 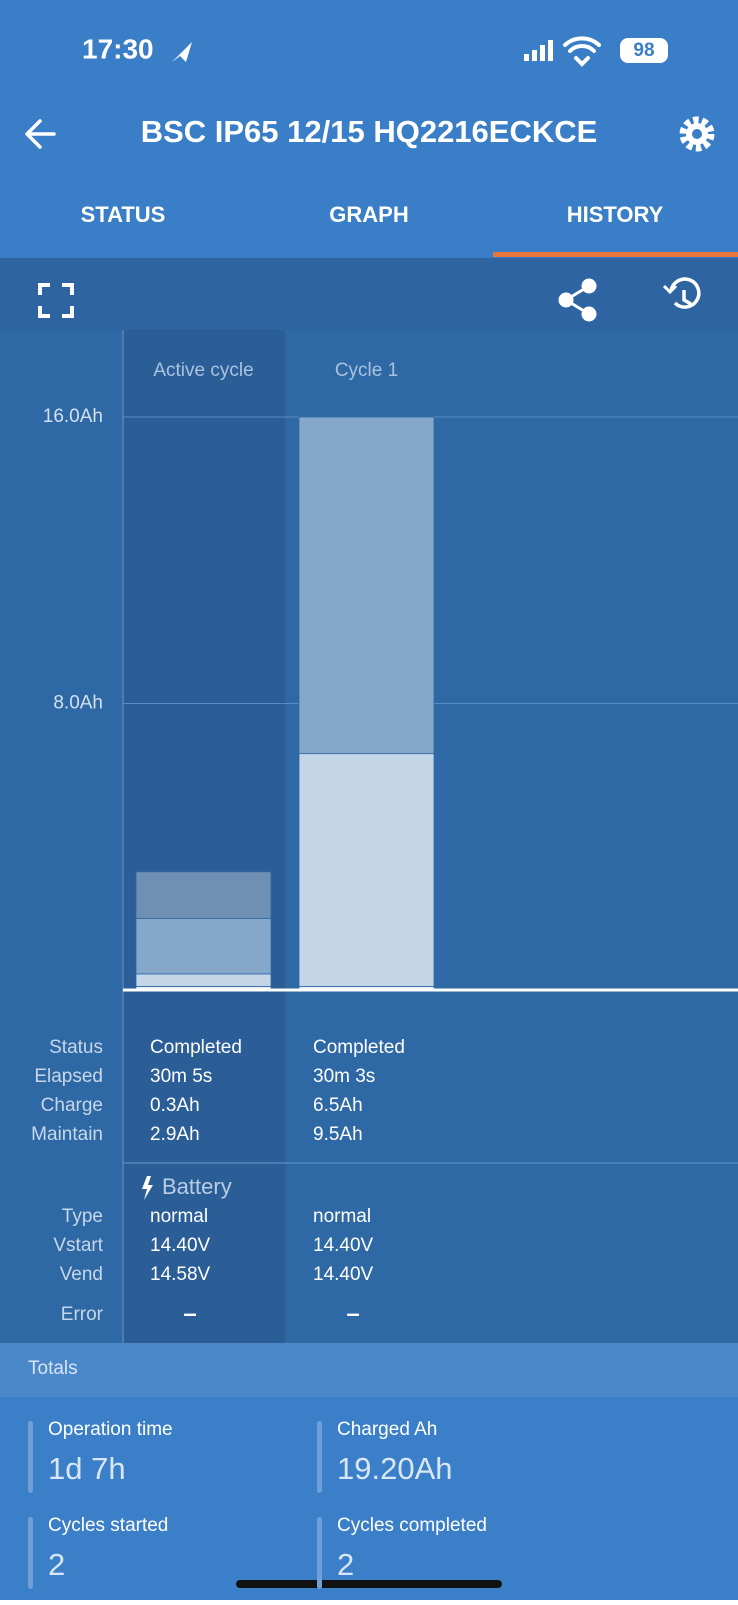 What do you see at coordinates (72, 1105) in the screenshot?
I see `row-label: Charge` at bounding box center [72, 1105].